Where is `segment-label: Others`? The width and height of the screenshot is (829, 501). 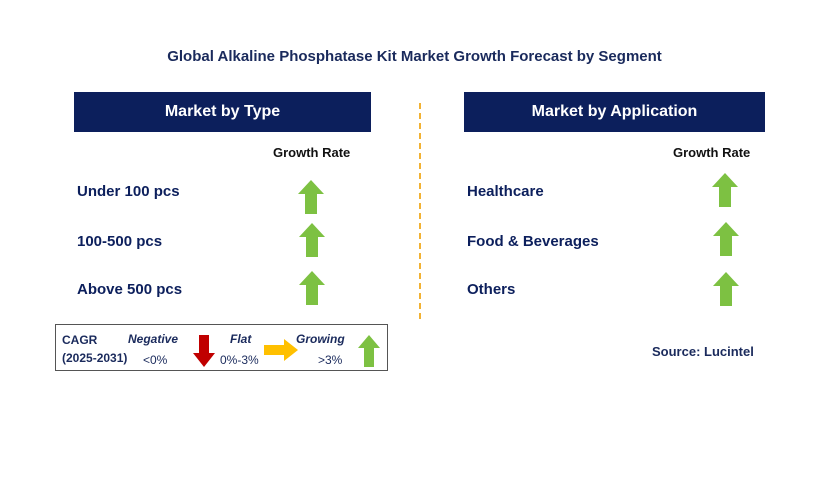
segment-label: Others is located at coordinates (491, 289).